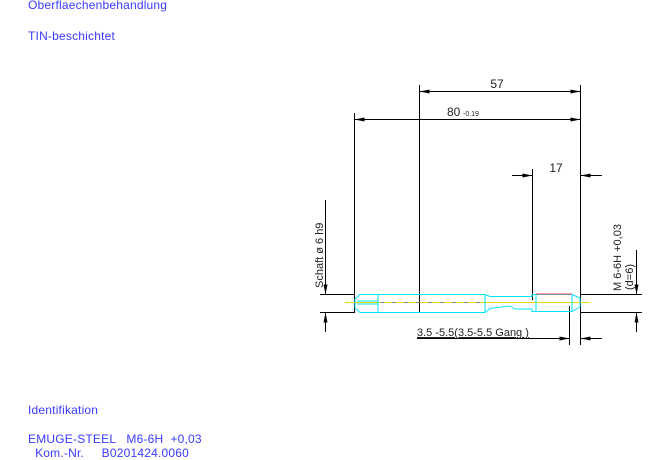 This screenshot has height=460, width=670. Describe the element at coordinates (473, 333) in the screenshot. I see `chamfer-text: 3.5 -5.5(3.5-5.5 Gang )` at that location.